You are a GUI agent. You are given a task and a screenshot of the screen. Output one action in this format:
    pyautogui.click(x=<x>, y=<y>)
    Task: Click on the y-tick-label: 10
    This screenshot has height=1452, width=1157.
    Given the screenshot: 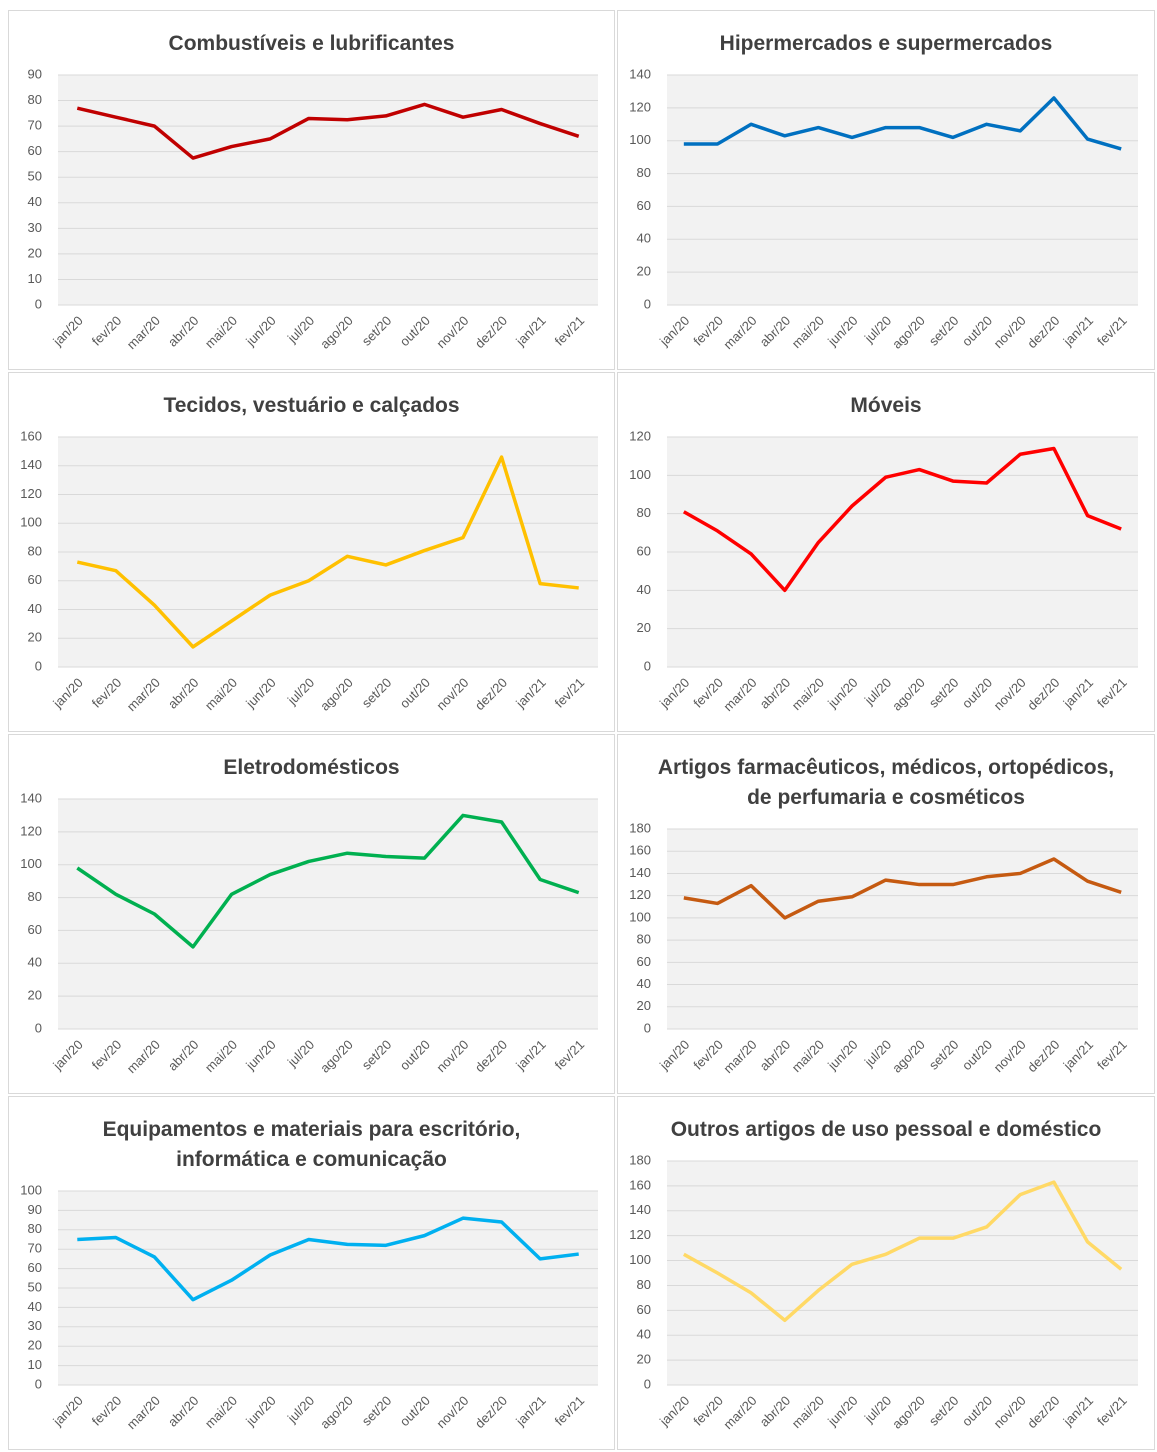 What is the action you would take?
    pyautogui.click(x=35, y=1364)
    